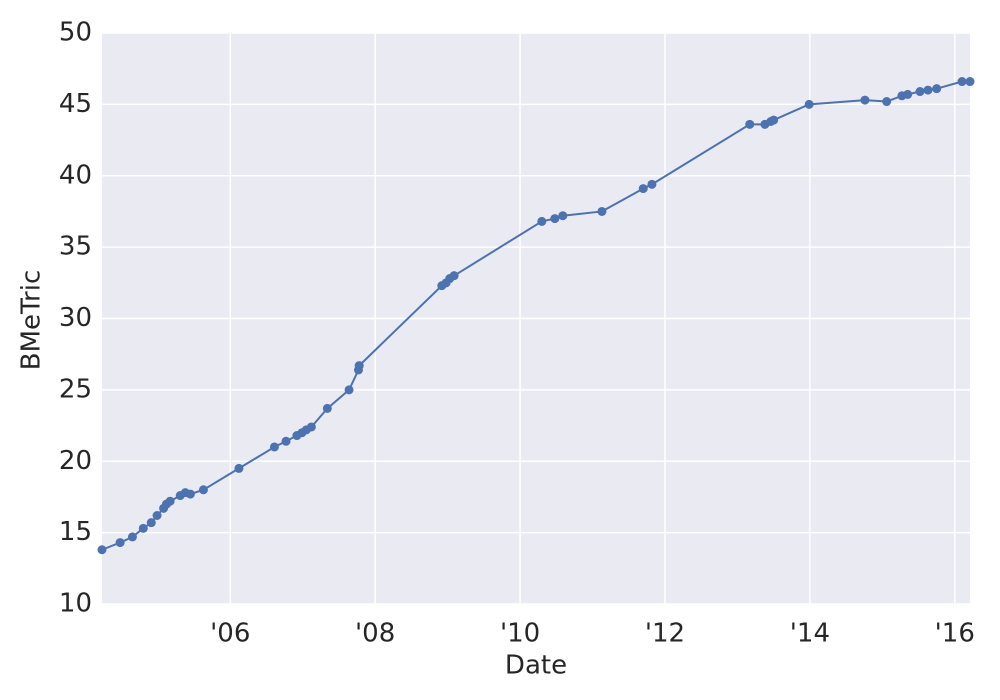 This screenshot has height=700, width=1000. I want to click on y-tick-label: 45, so click(75, 104).